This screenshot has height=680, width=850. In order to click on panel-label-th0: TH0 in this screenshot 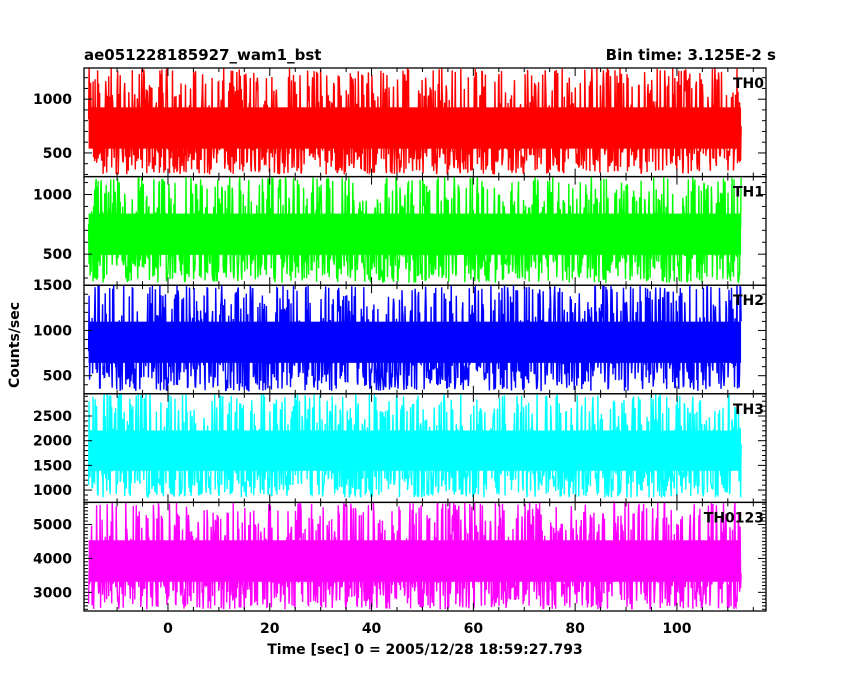, I will do `click(748, 84)`.